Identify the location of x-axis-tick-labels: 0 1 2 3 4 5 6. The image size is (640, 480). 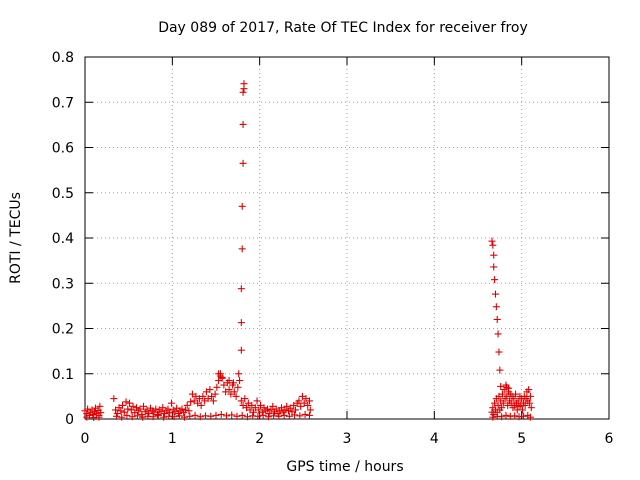
(347, 439).